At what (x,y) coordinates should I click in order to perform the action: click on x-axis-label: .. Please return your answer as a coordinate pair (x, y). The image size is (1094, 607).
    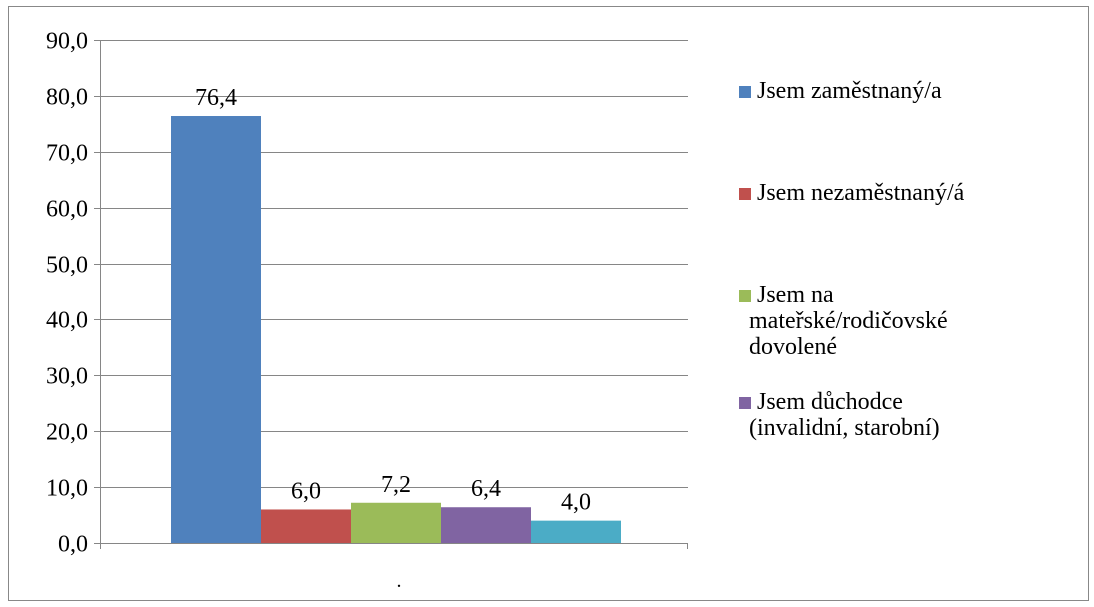
    Looking at the image, I should click on (399, 581).